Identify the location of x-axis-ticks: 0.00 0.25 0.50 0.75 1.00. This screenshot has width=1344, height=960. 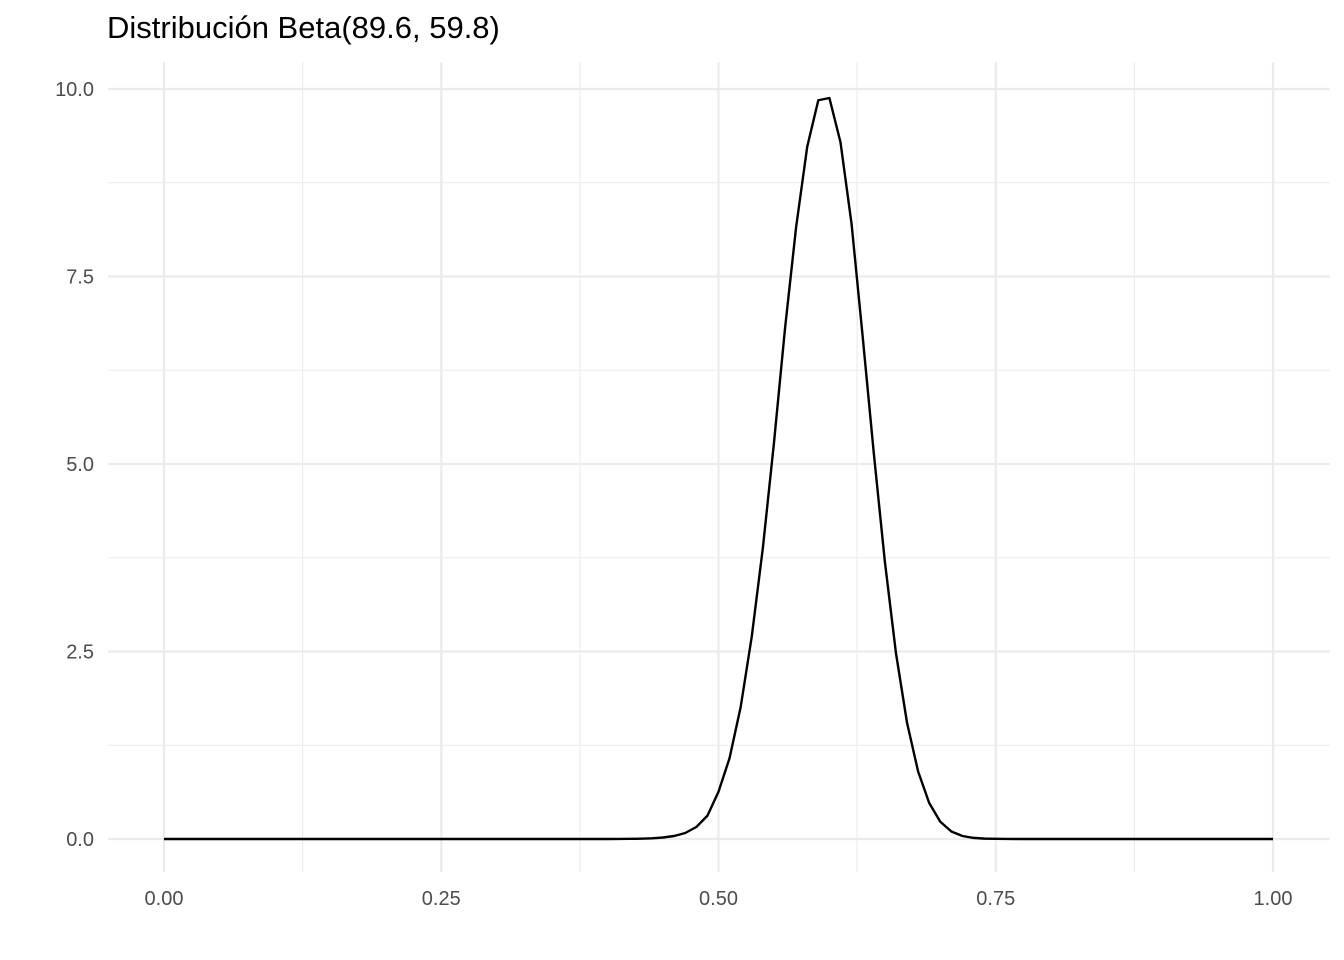
(719, 899).